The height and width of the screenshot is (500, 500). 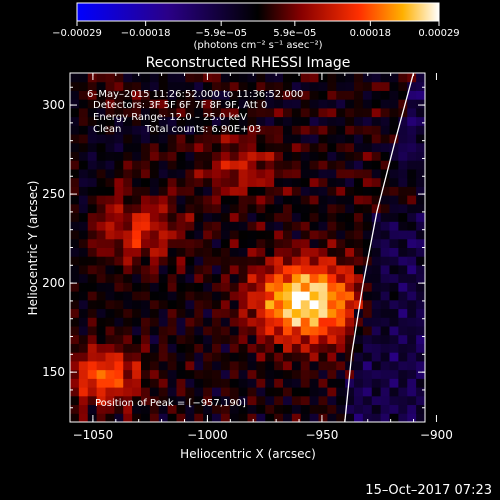 I want to click on y-tick-label: 200, so click(x=53, y=283).